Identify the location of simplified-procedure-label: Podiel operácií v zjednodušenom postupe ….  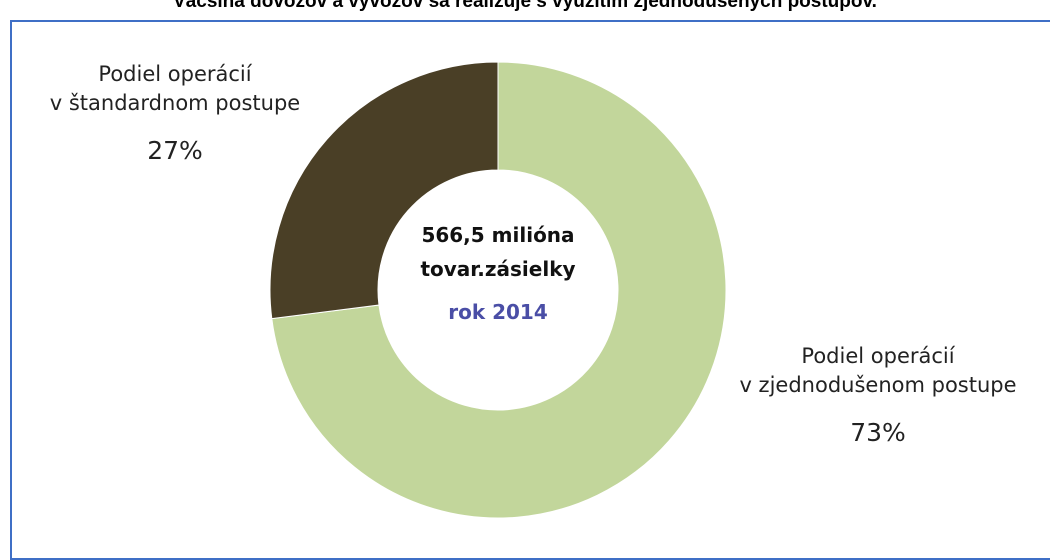
(878, 396).